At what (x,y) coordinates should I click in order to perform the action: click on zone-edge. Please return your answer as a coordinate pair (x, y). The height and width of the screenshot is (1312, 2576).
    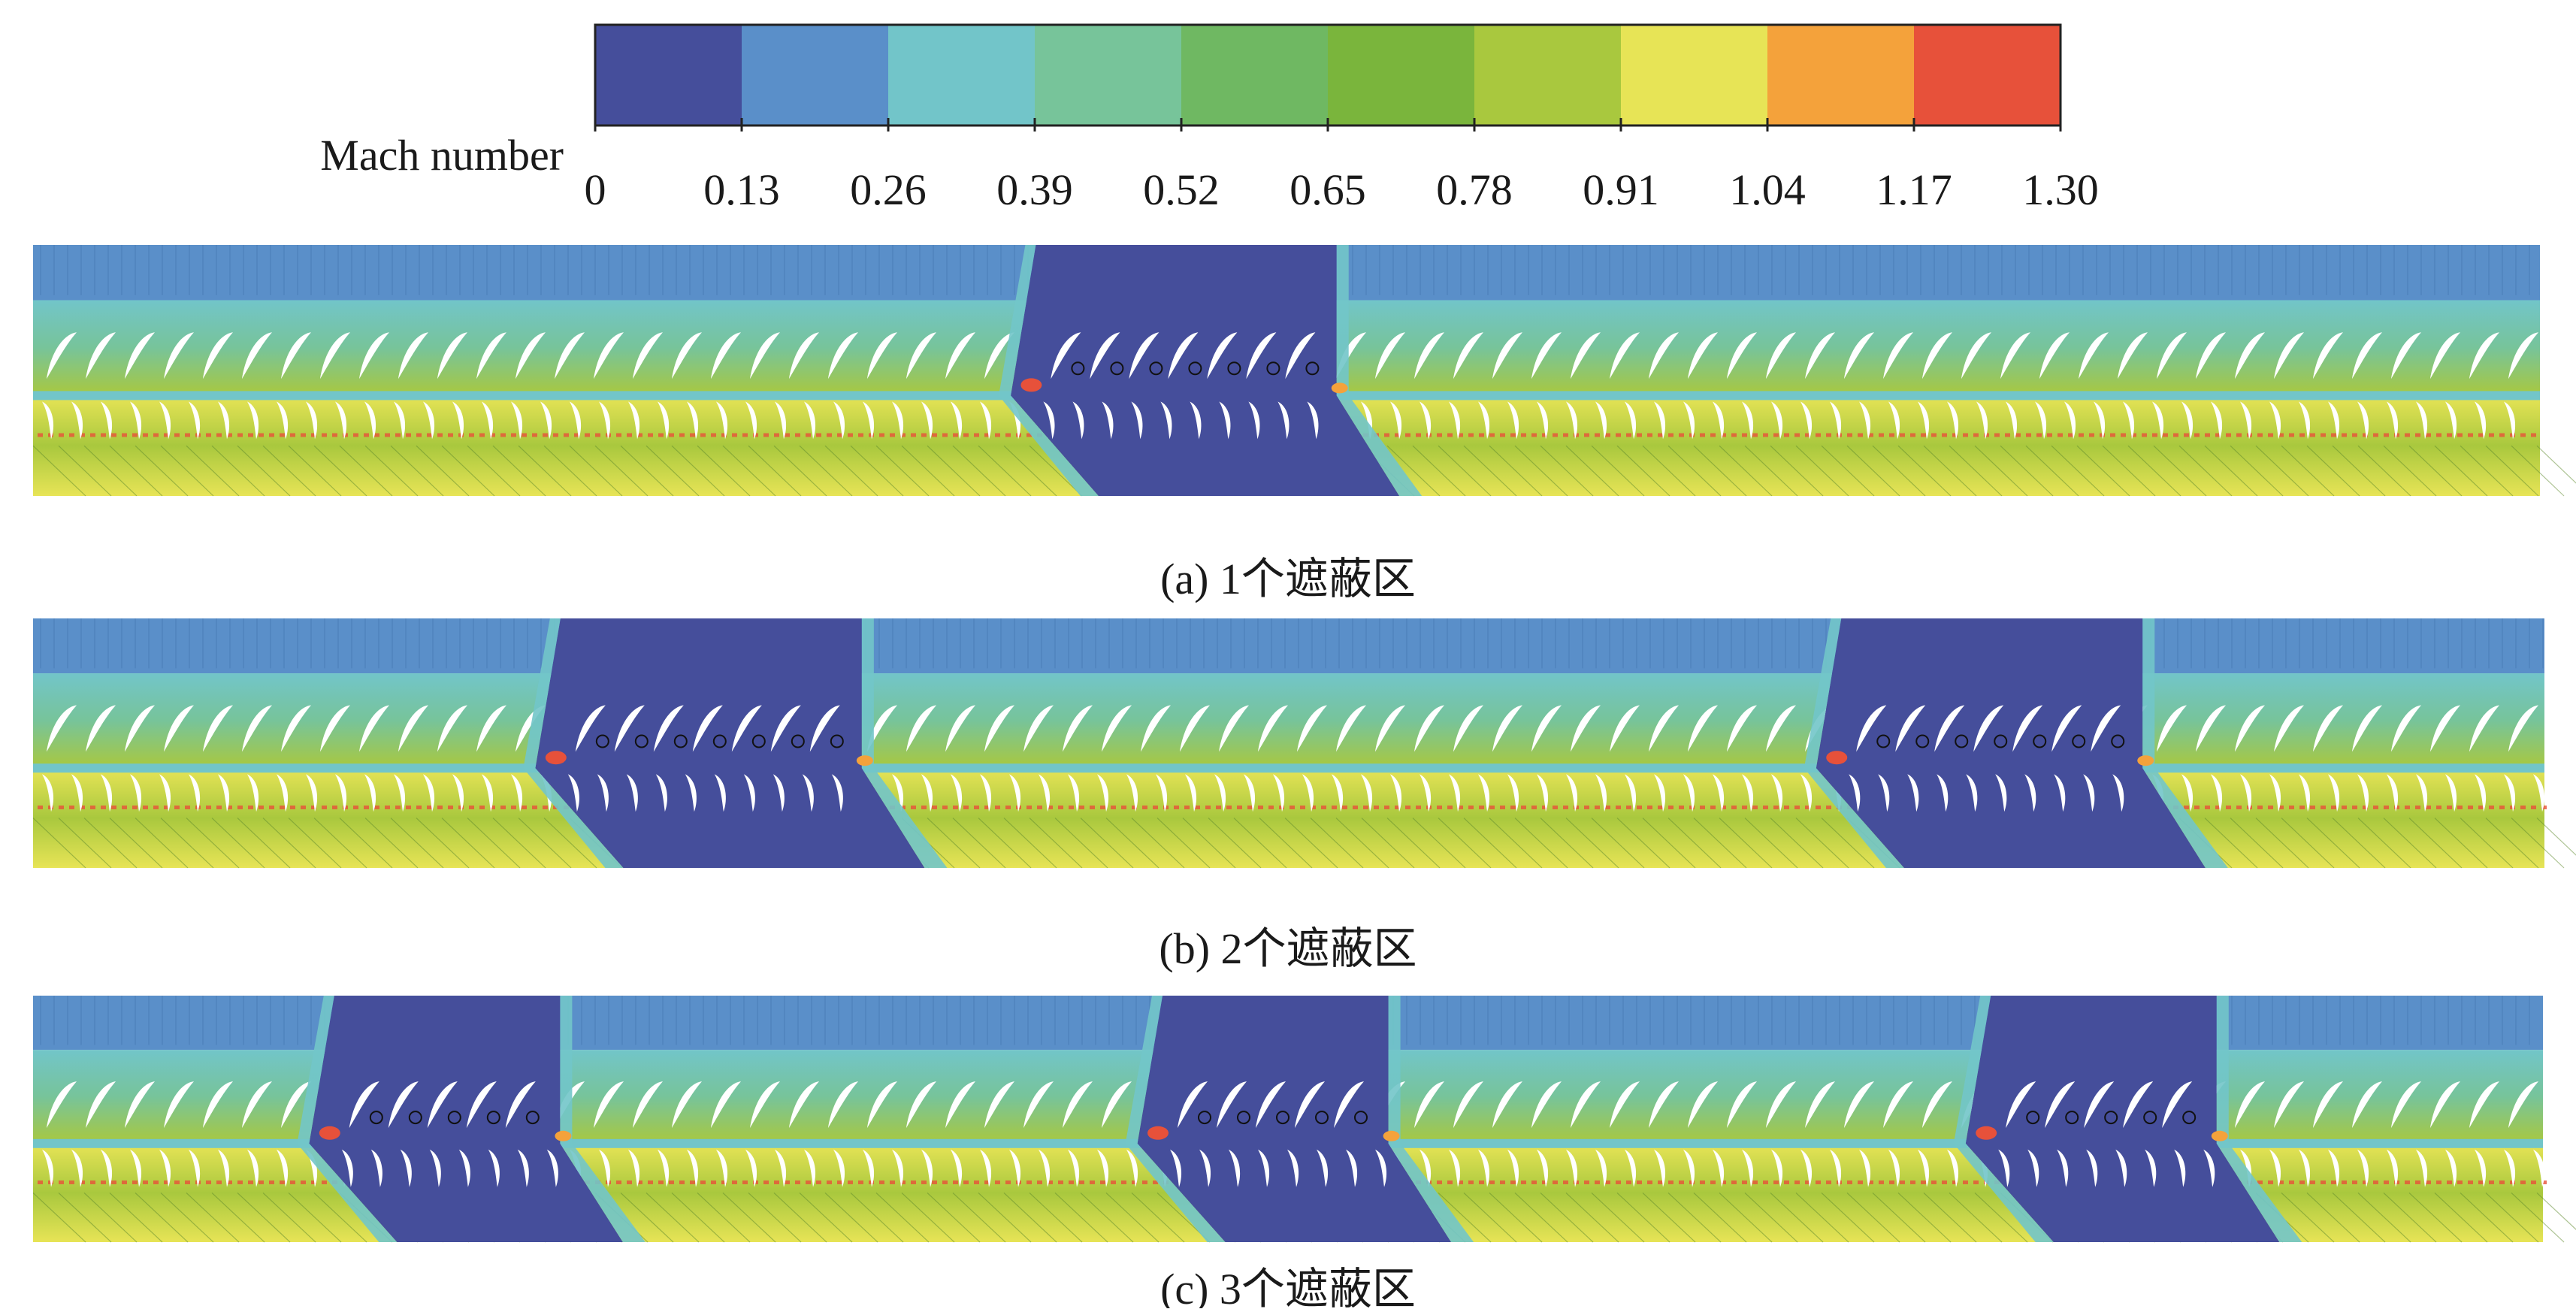
    Looking at the image, I should click on (1049, 370).